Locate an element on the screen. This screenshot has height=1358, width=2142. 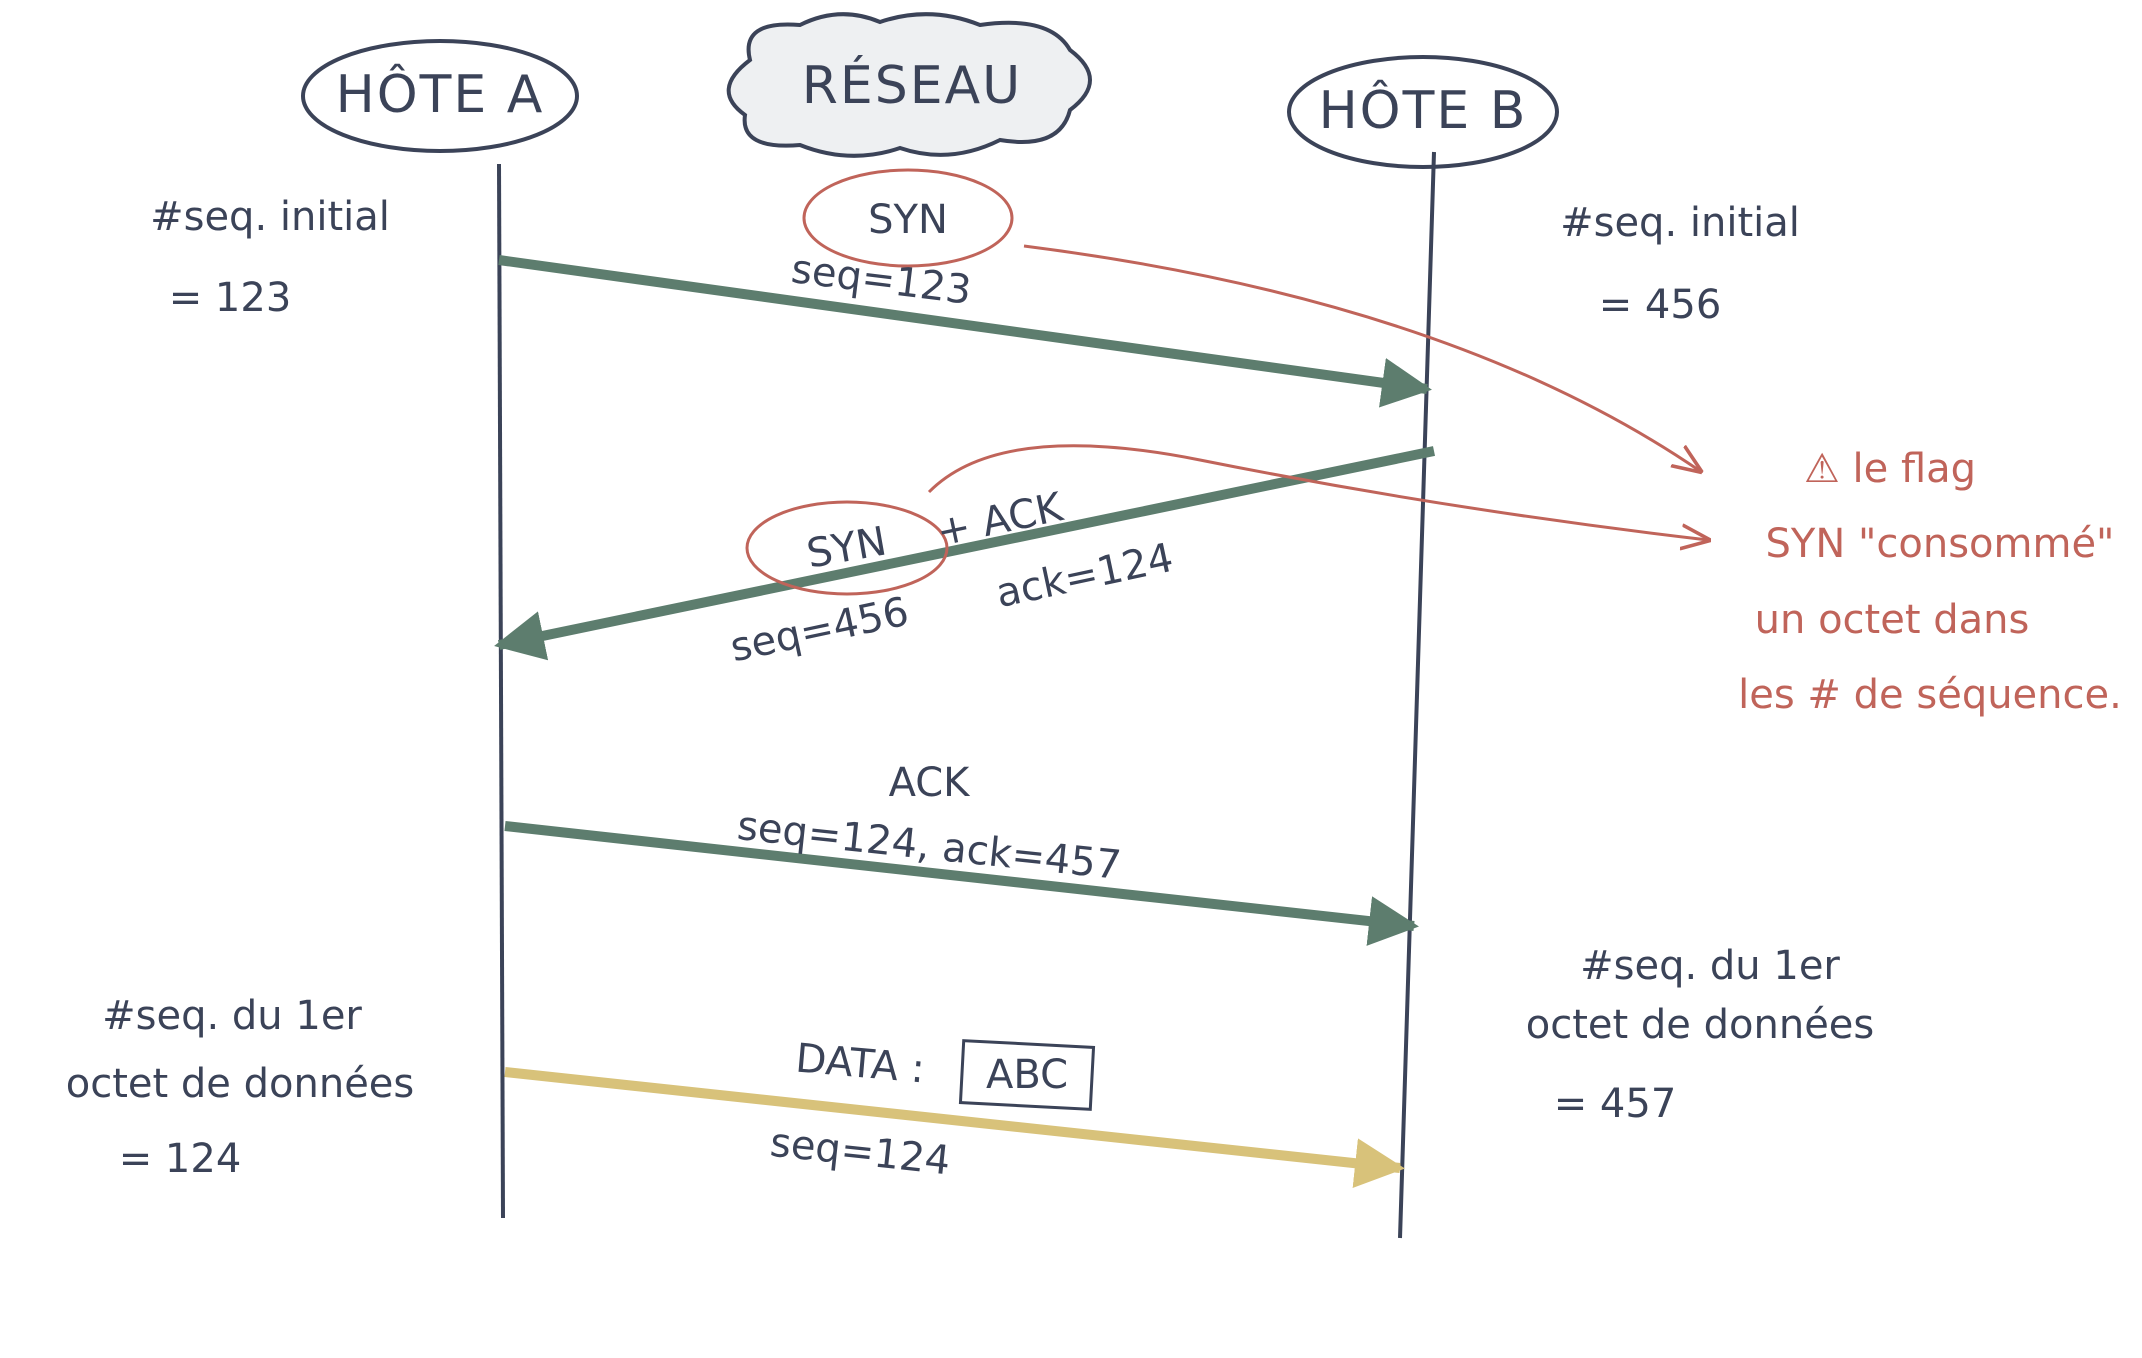
payload: ABC is located at coordinates (1027, 1075).